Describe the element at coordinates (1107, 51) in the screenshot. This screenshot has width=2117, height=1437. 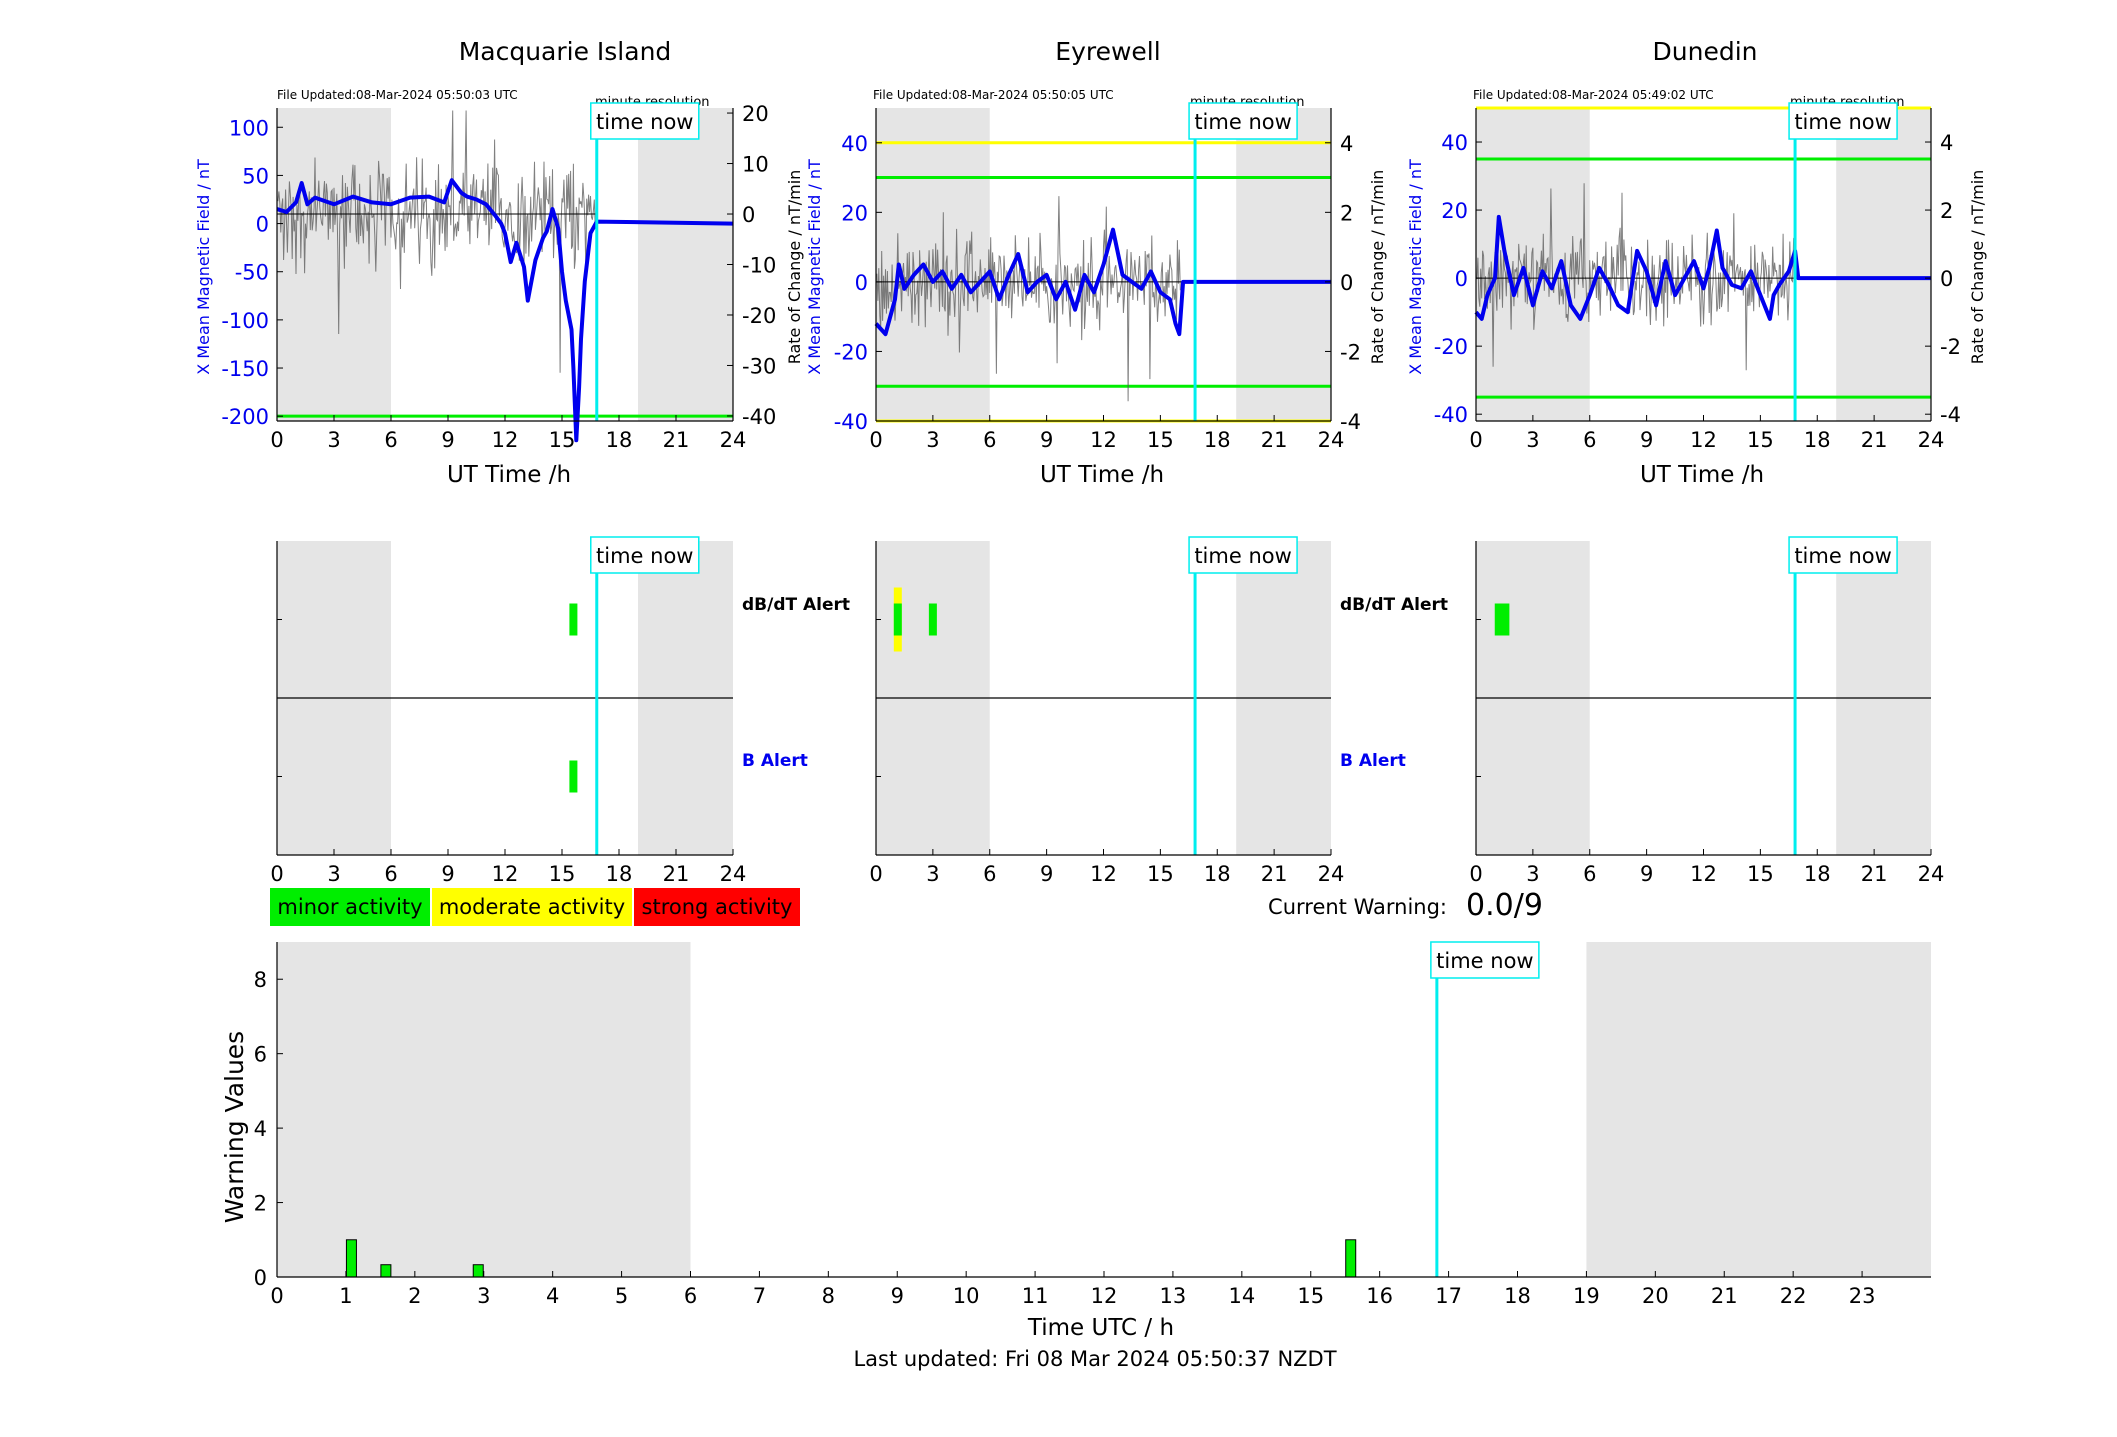
I see `station-title-eyrewell: Eyrewell` at that location.